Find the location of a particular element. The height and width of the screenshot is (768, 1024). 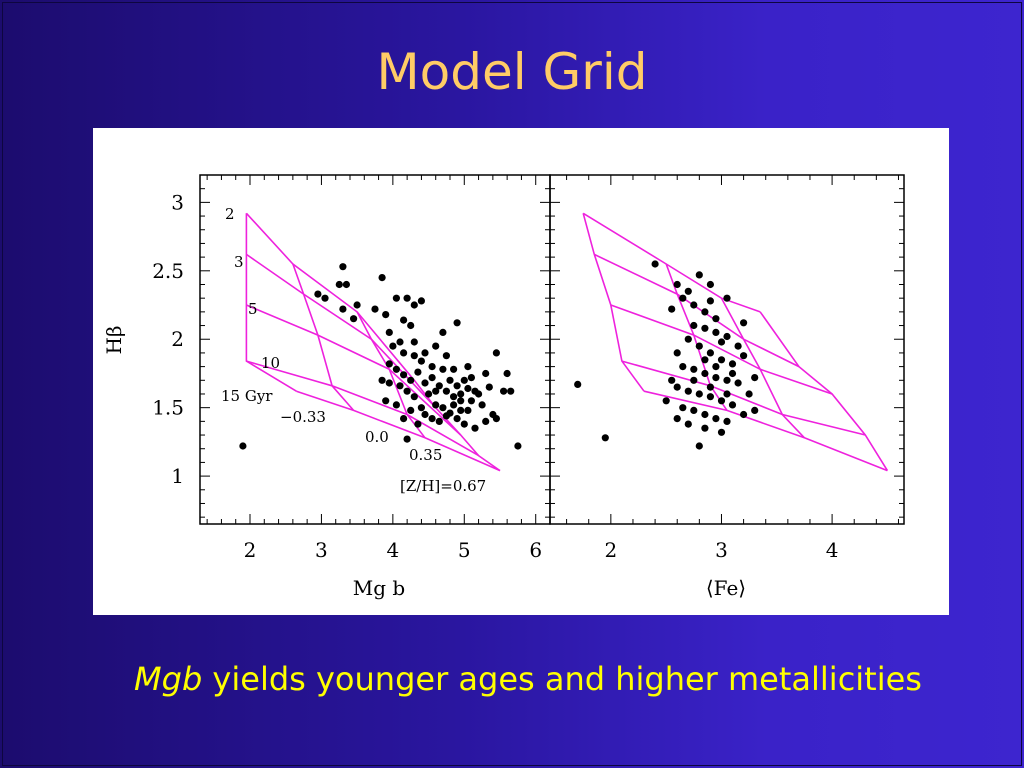

caption-emphasis: Mgb is located at coordinates (168, 679).